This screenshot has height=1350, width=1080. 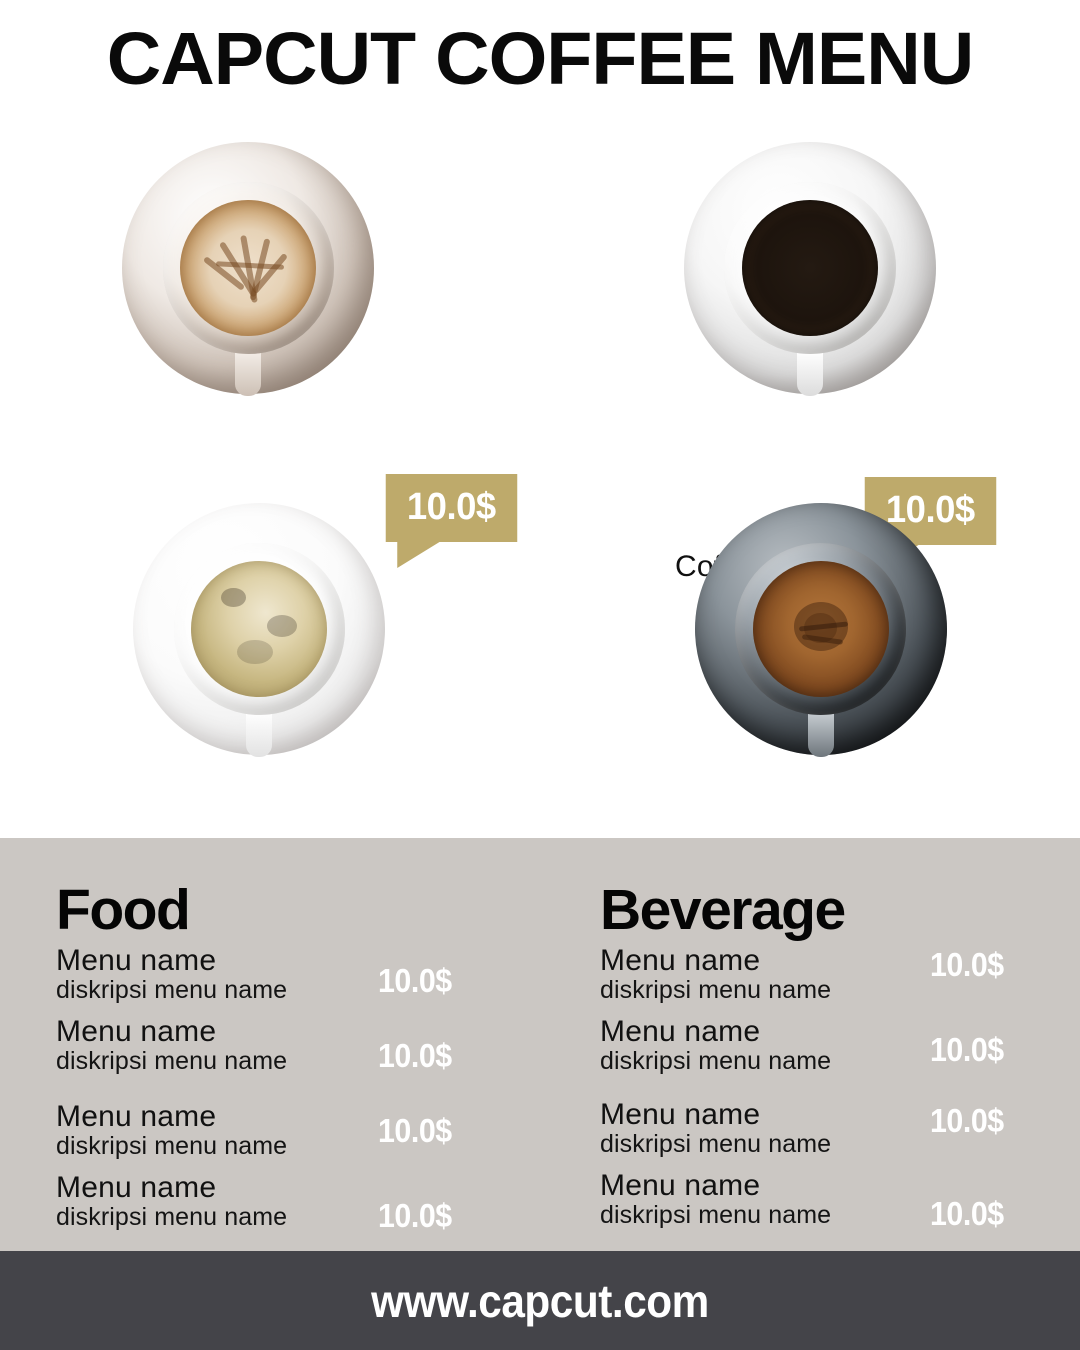 I want to click on coffee-cup-machiato-icon, so click(x=259, y=630).